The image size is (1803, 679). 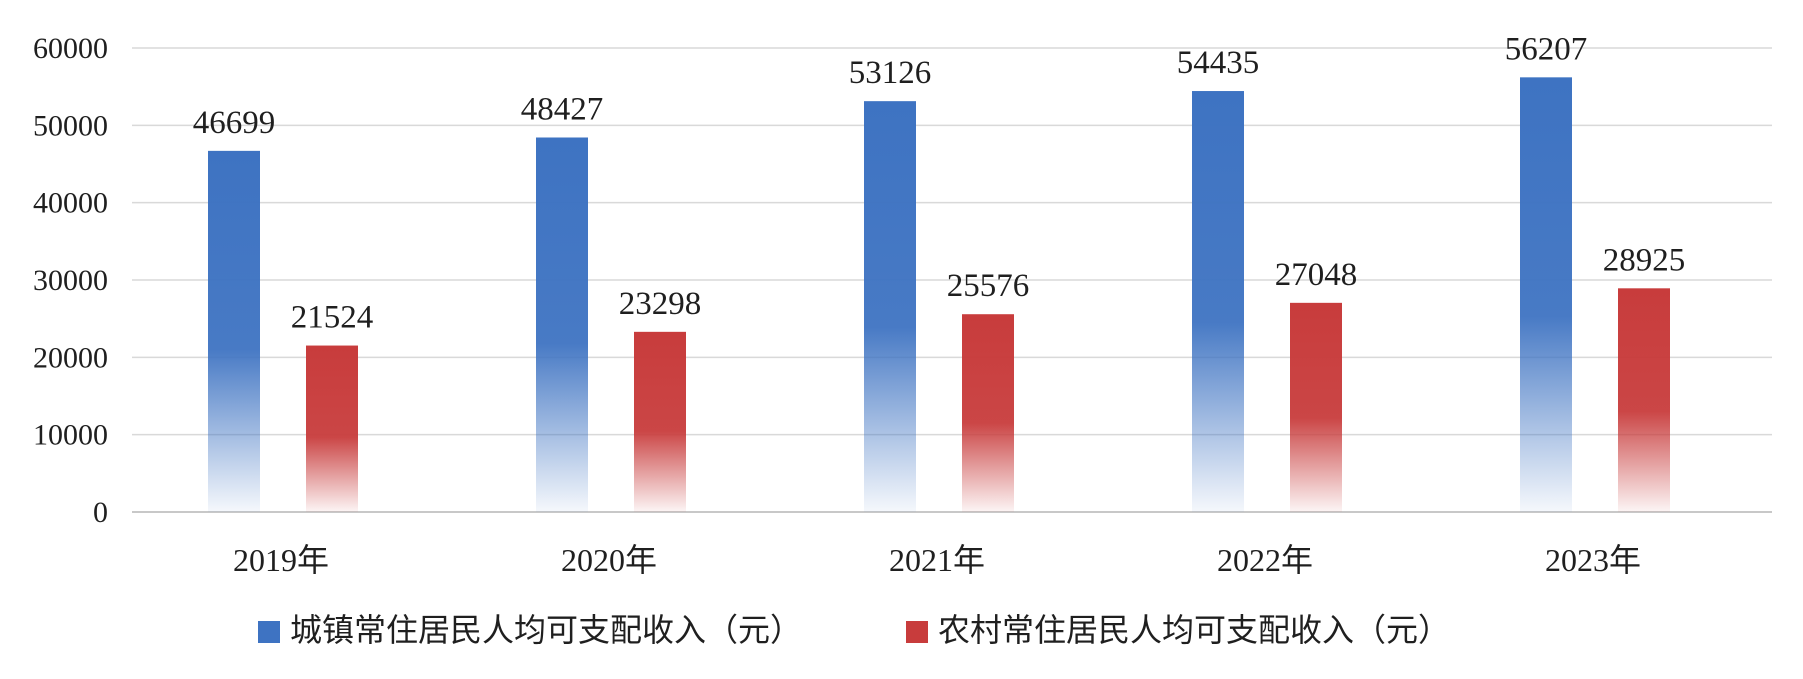 I want to click on y-tick-label: 40000, so click(x=70, y=203).